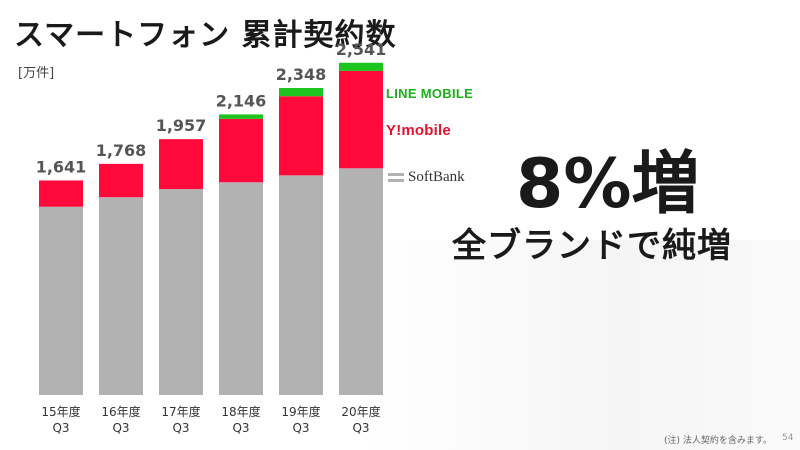  Describe the element at coordinates (240, 411) in the screenshot. I see `category-label-3-0: 18年度` at that location.